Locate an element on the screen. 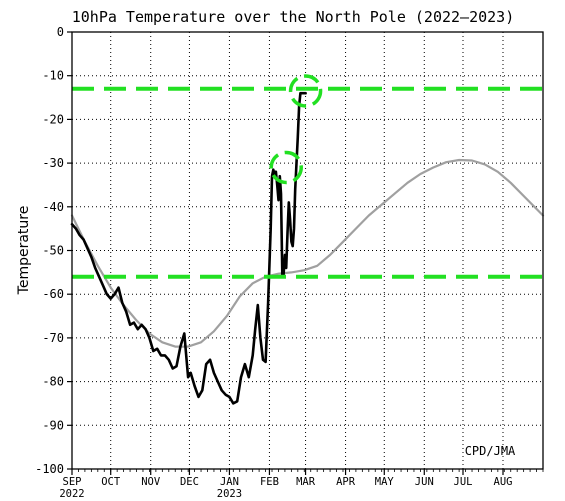  credit-label: CPD/JMA is located at coordinates (490, 451).